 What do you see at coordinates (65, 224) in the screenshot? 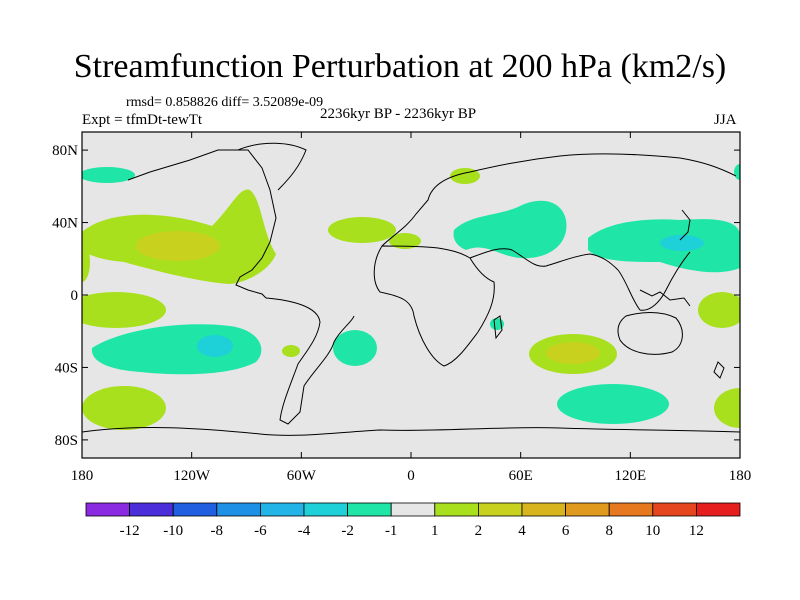
I see `lat-tick-label: 40N` at bounding box center [65, 224].